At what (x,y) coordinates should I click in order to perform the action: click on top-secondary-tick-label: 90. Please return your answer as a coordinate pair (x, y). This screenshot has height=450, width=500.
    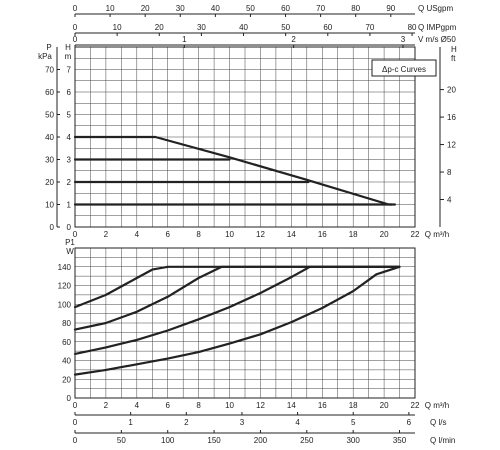
    Looking at the image, I should click on (390, 8).